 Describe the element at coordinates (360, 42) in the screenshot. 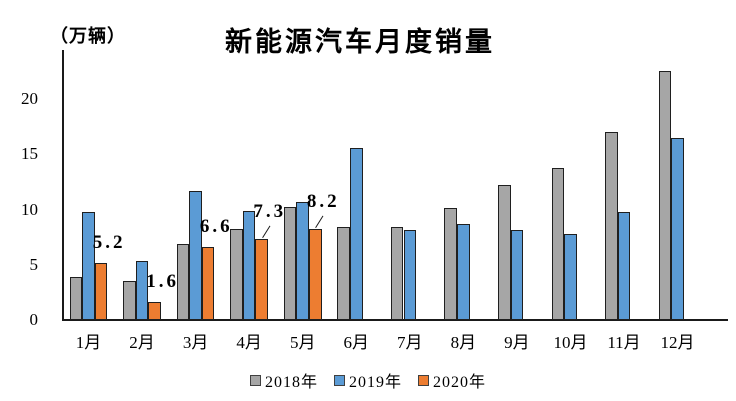

I see `chart-title: 新能源汽车月度销量` at that location.